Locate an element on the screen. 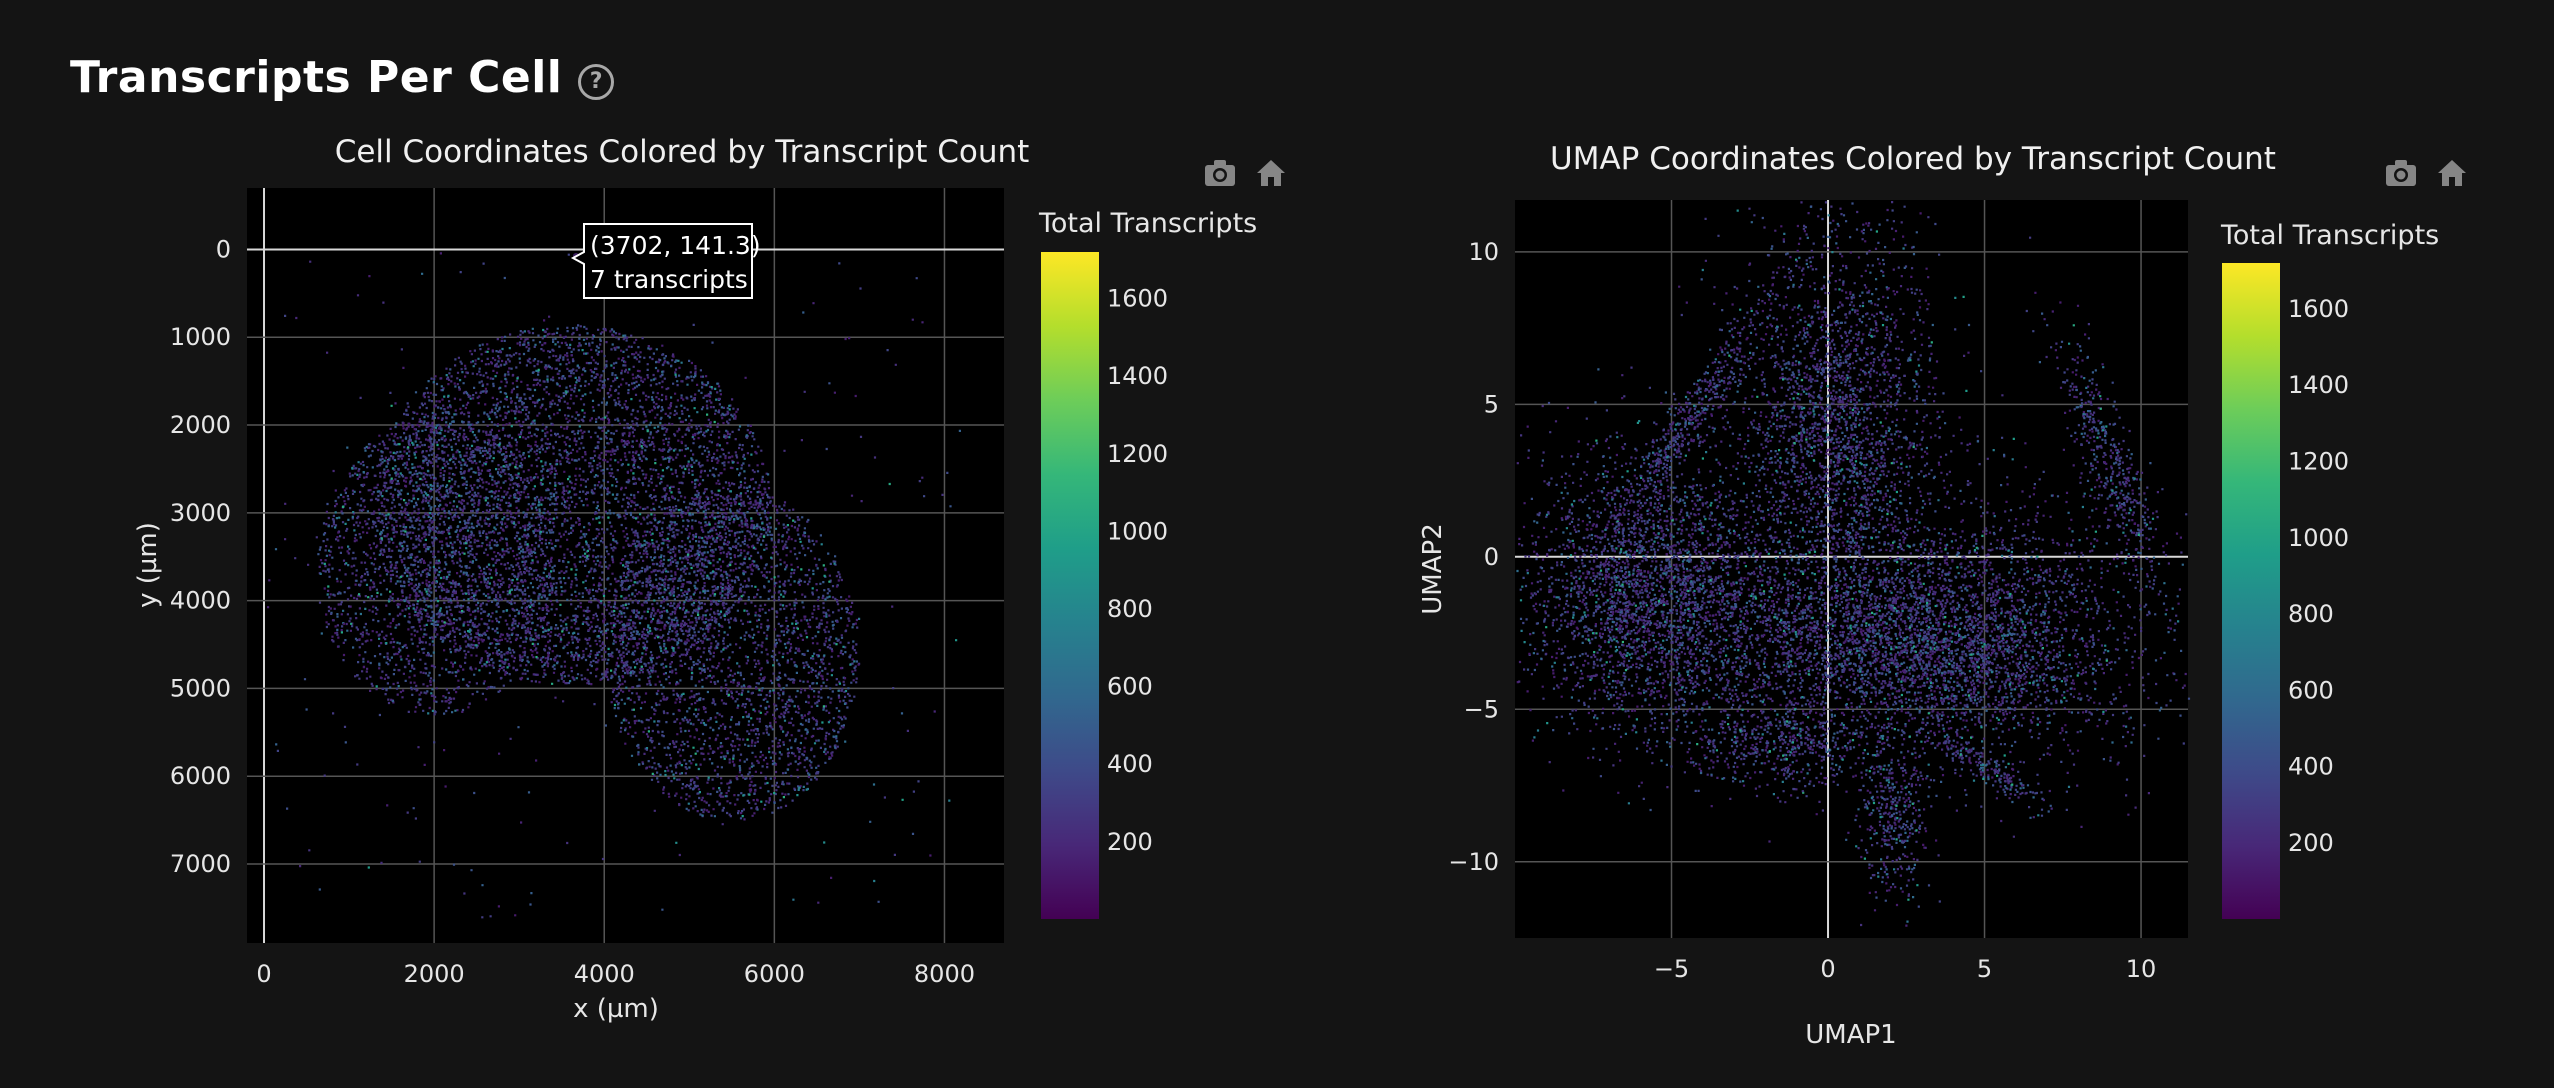 The image size is (2554, 1088). plot1-y-ticks: 0 1000 2000 3000 4000 5000 6000 7000 is located at coordinates (200, 556).